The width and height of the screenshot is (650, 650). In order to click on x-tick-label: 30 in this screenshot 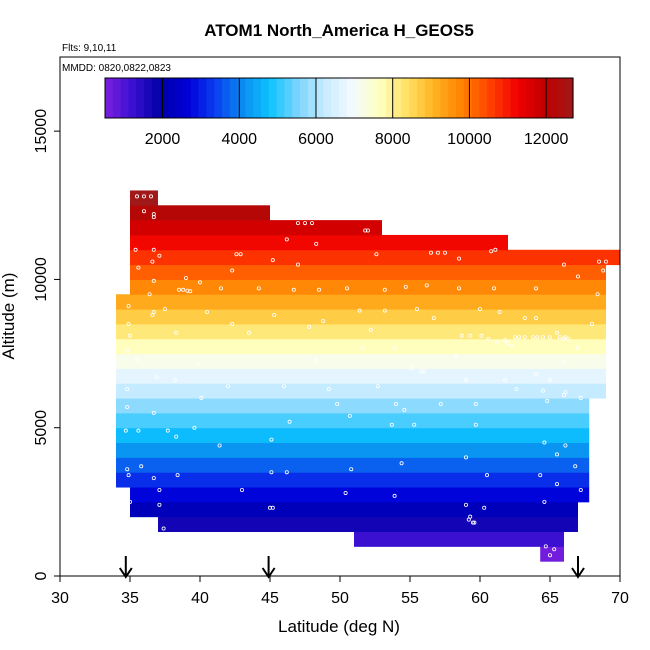, I will do `click(60, 598)`.